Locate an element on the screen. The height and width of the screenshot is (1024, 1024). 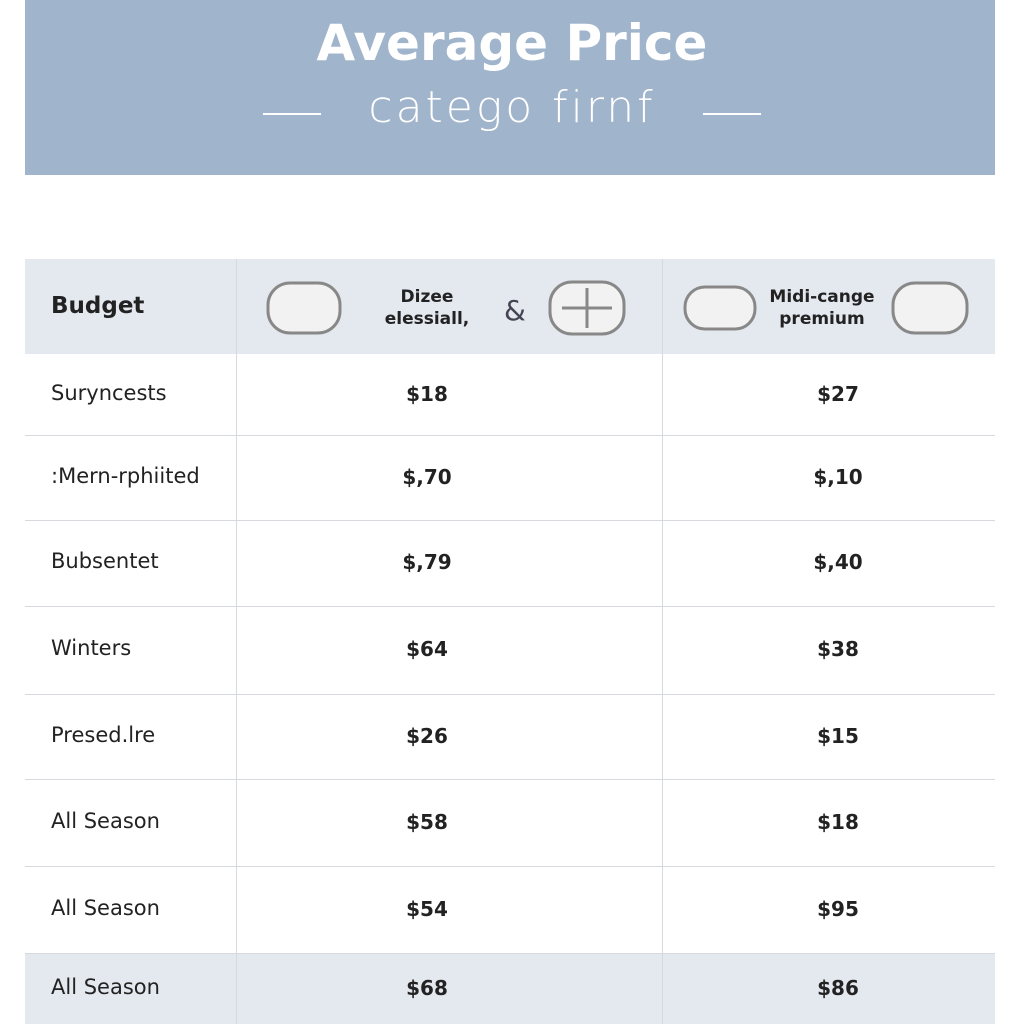
row-label: :Mern-rphiited is located at coordinates (125, 475).